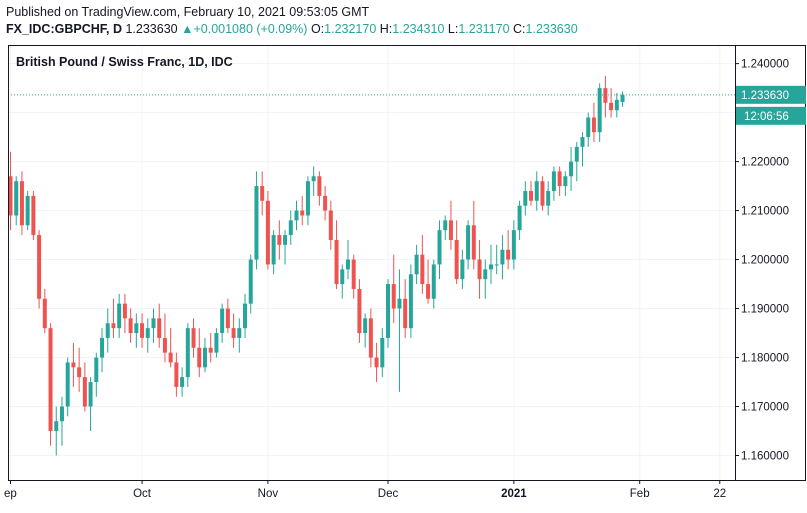 The image size is (807, 513). What do you see at coordinates (317, 29) in the screenshot?
I see `open-label: O:` at bounding box center [317, 29].